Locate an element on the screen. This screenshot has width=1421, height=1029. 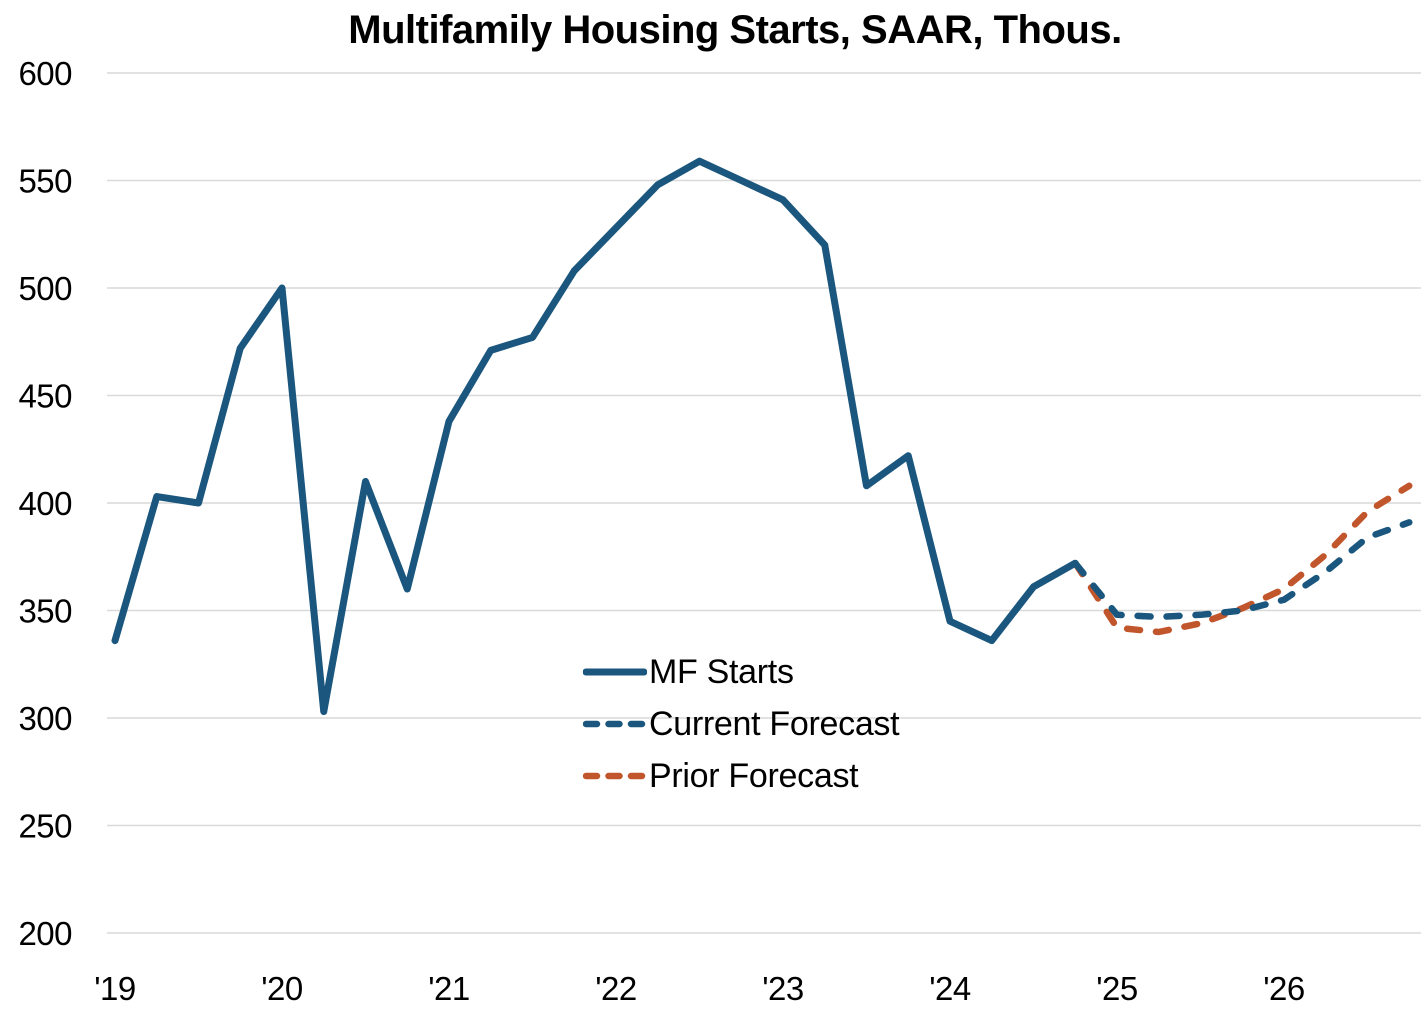
series-line-prior-forecast is located at coordinates (1242, 559).